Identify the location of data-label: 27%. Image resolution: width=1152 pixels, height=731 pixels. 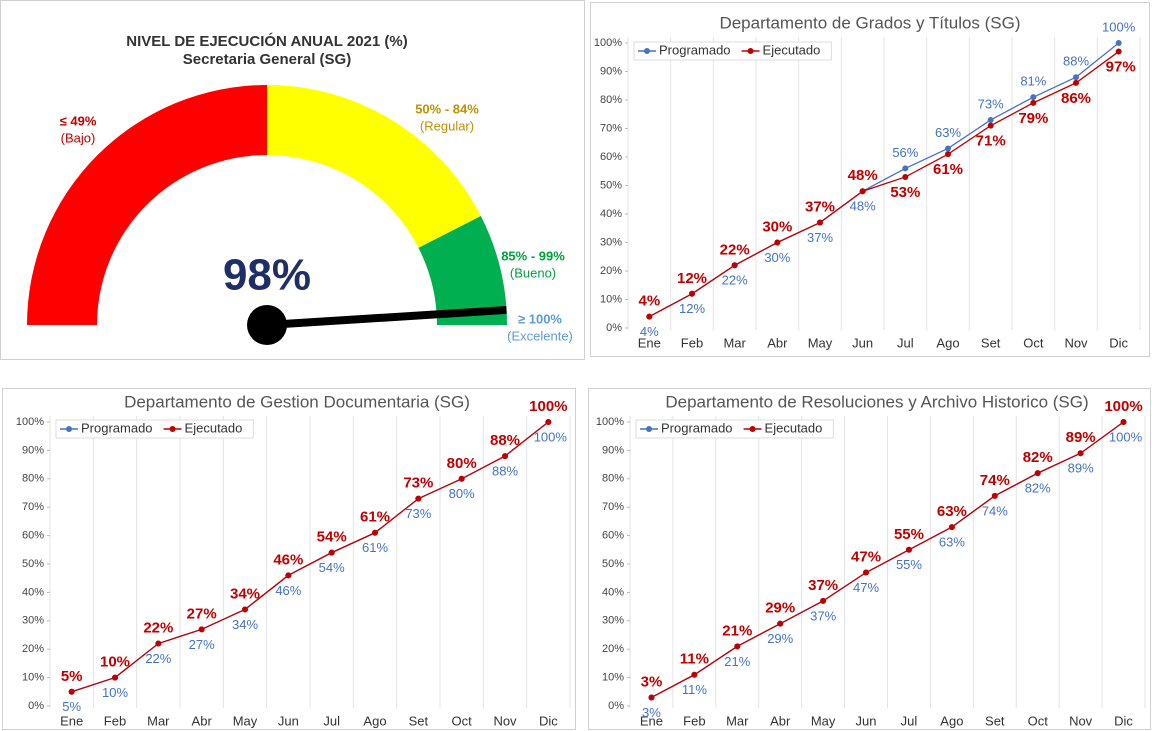
(202, 644).